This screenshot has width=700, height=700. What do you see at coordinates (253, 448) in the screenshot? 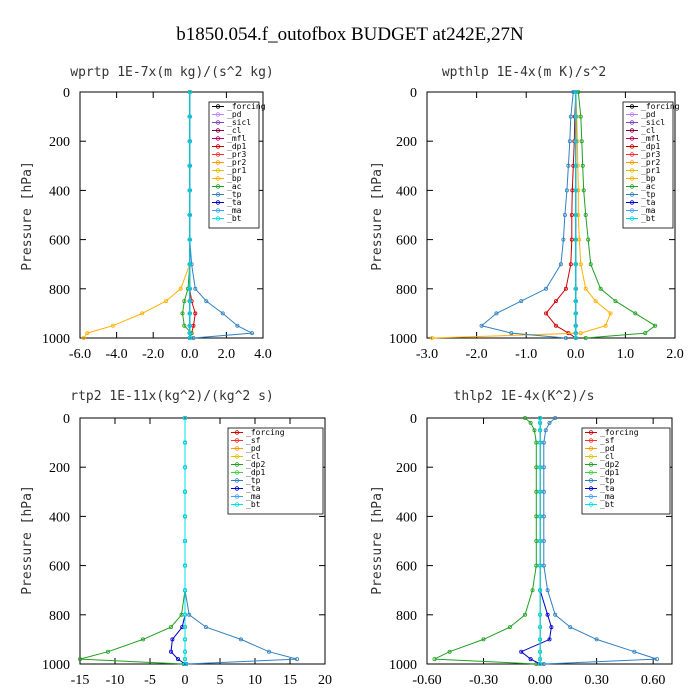
I see `legend-label: _pd` at bounding box center [253, 448].